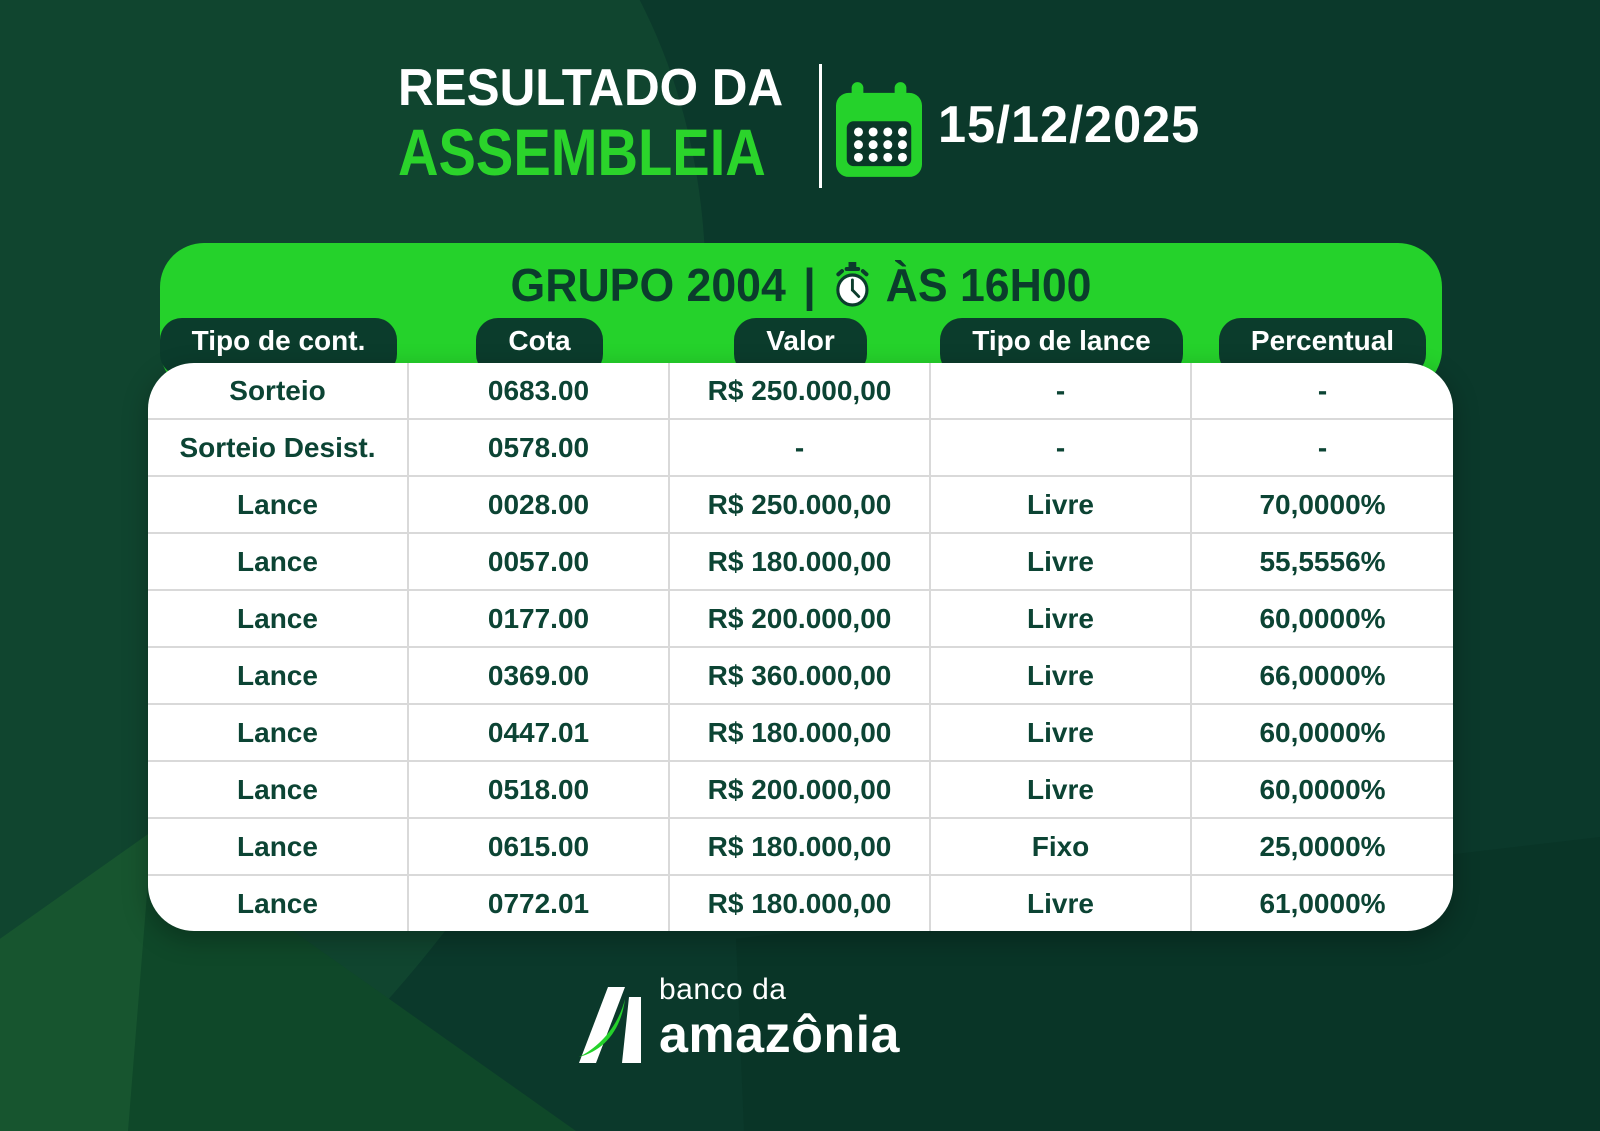 The height and width of the screenshot is (1131, 1600). Describe the element at coordinates (539, 675) in the screenshot. I see `table-cell: 0369.00` at that location.